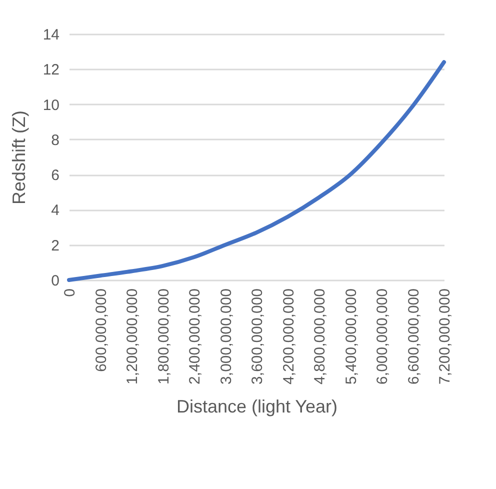 The height and width of the screenshot is (489, 496). Describe the element at coordinates (132, 336) in the screenshot. I see `x-tick-label: 1,200,000,000` at that location.